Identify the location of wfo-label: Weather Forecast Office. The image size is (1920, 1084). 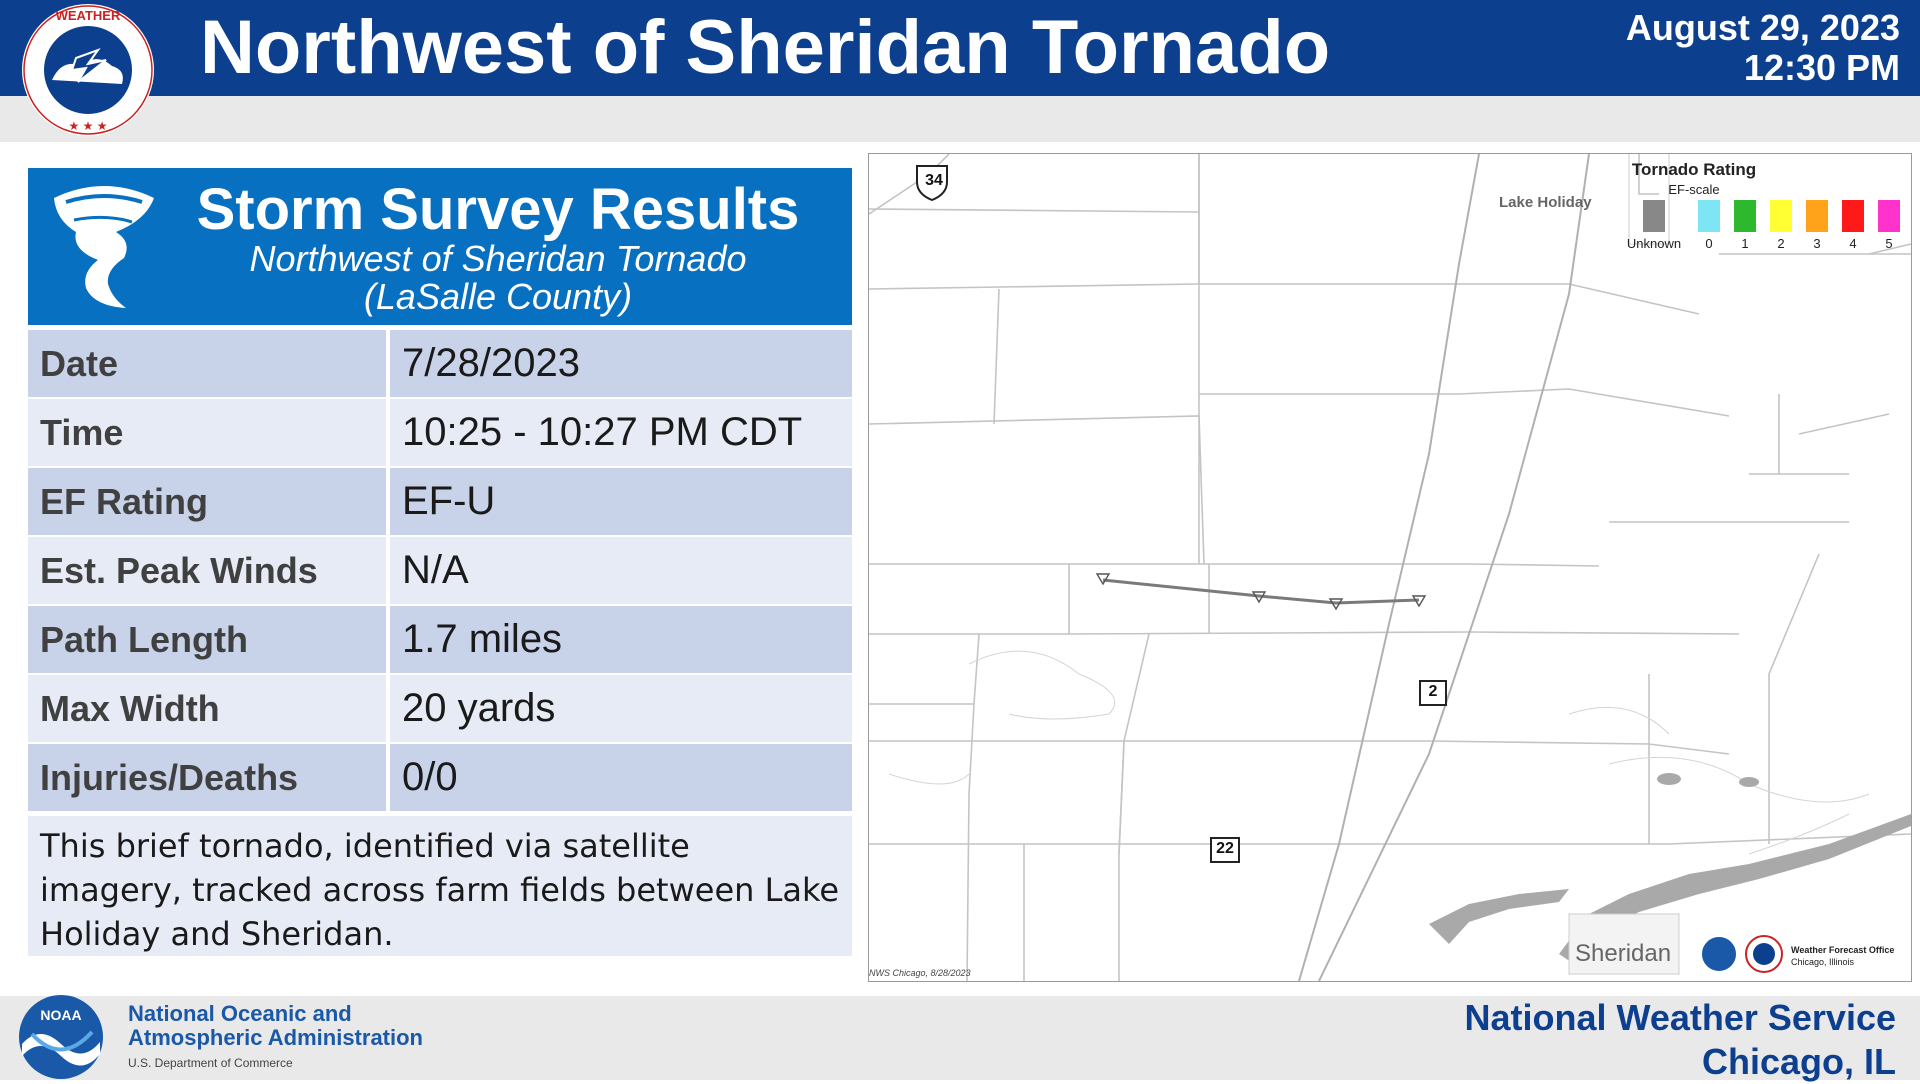
(1843, 950).